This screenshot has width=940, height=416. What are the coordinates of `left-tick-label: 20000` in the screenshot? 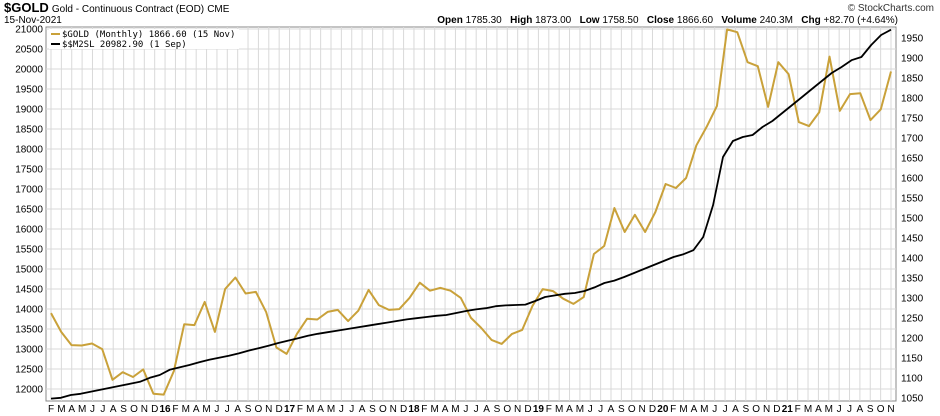 It's located at (29, 70).